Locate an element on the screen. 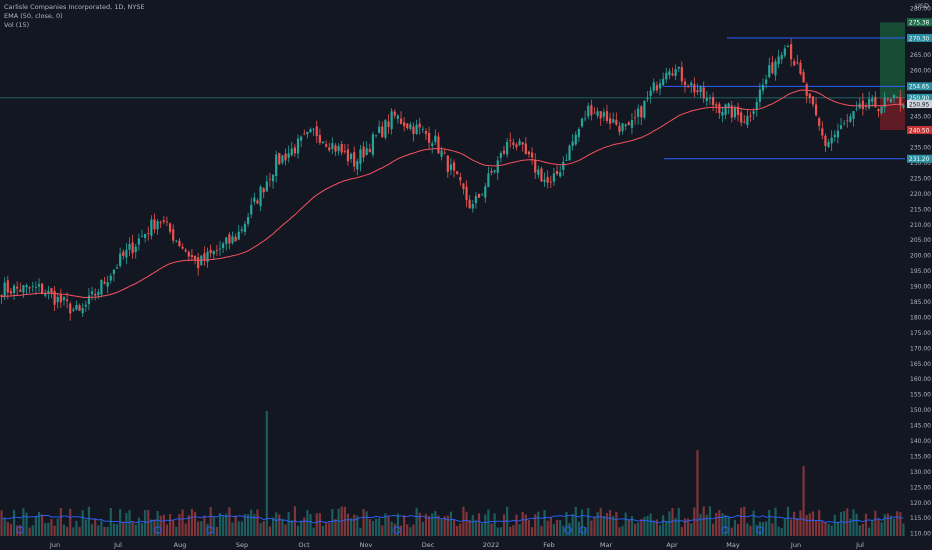 This screenshot has width=932, height=550. y-tick-label: 195.00 is located at coordinates (920, 271).